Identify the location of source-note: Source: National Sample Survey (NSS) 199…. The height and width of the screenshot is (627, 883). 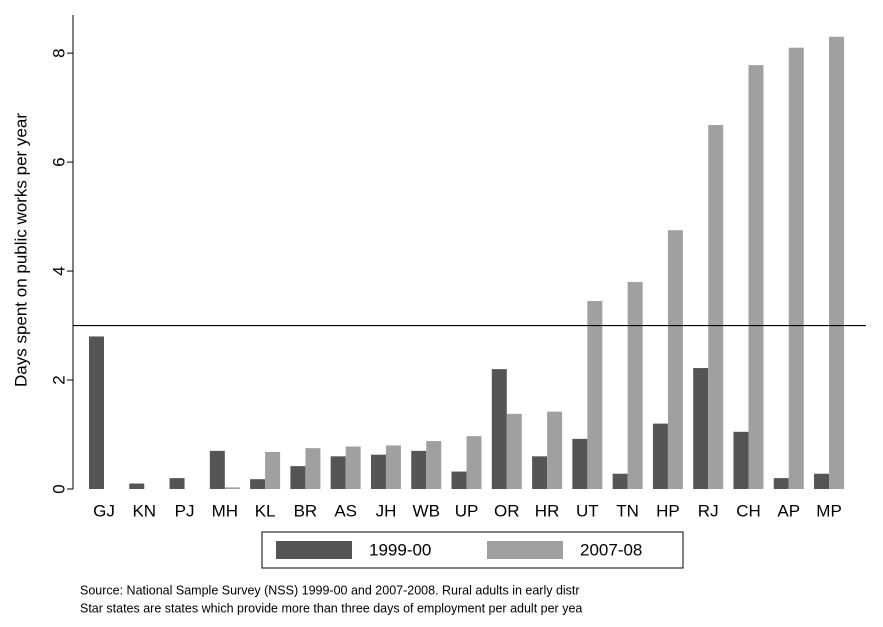
(330, 590).